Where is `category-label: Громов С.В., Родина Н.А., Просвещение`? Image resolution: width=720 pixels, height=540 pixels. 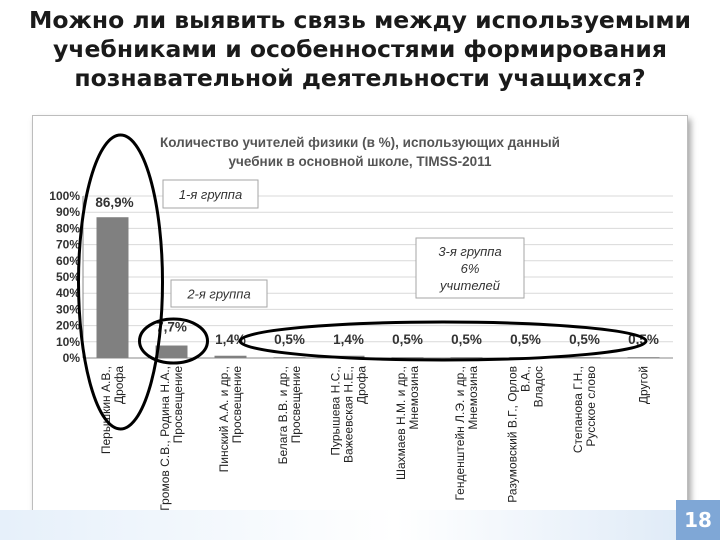 category-label: Громов С.В., Родина Н.А., Просвещение is located at coordinates (171, 438).